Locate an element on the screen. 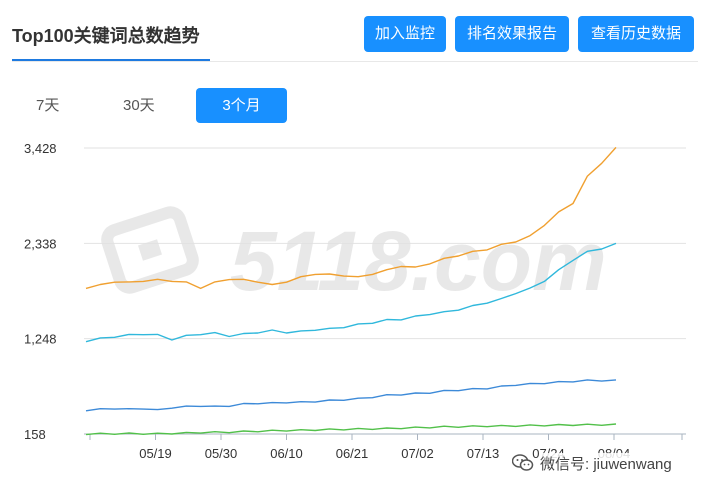 Image resolution: width=728 pixels, height=496 pixels. x-tick-label: 05/19 is located at coordinates (155, 453).